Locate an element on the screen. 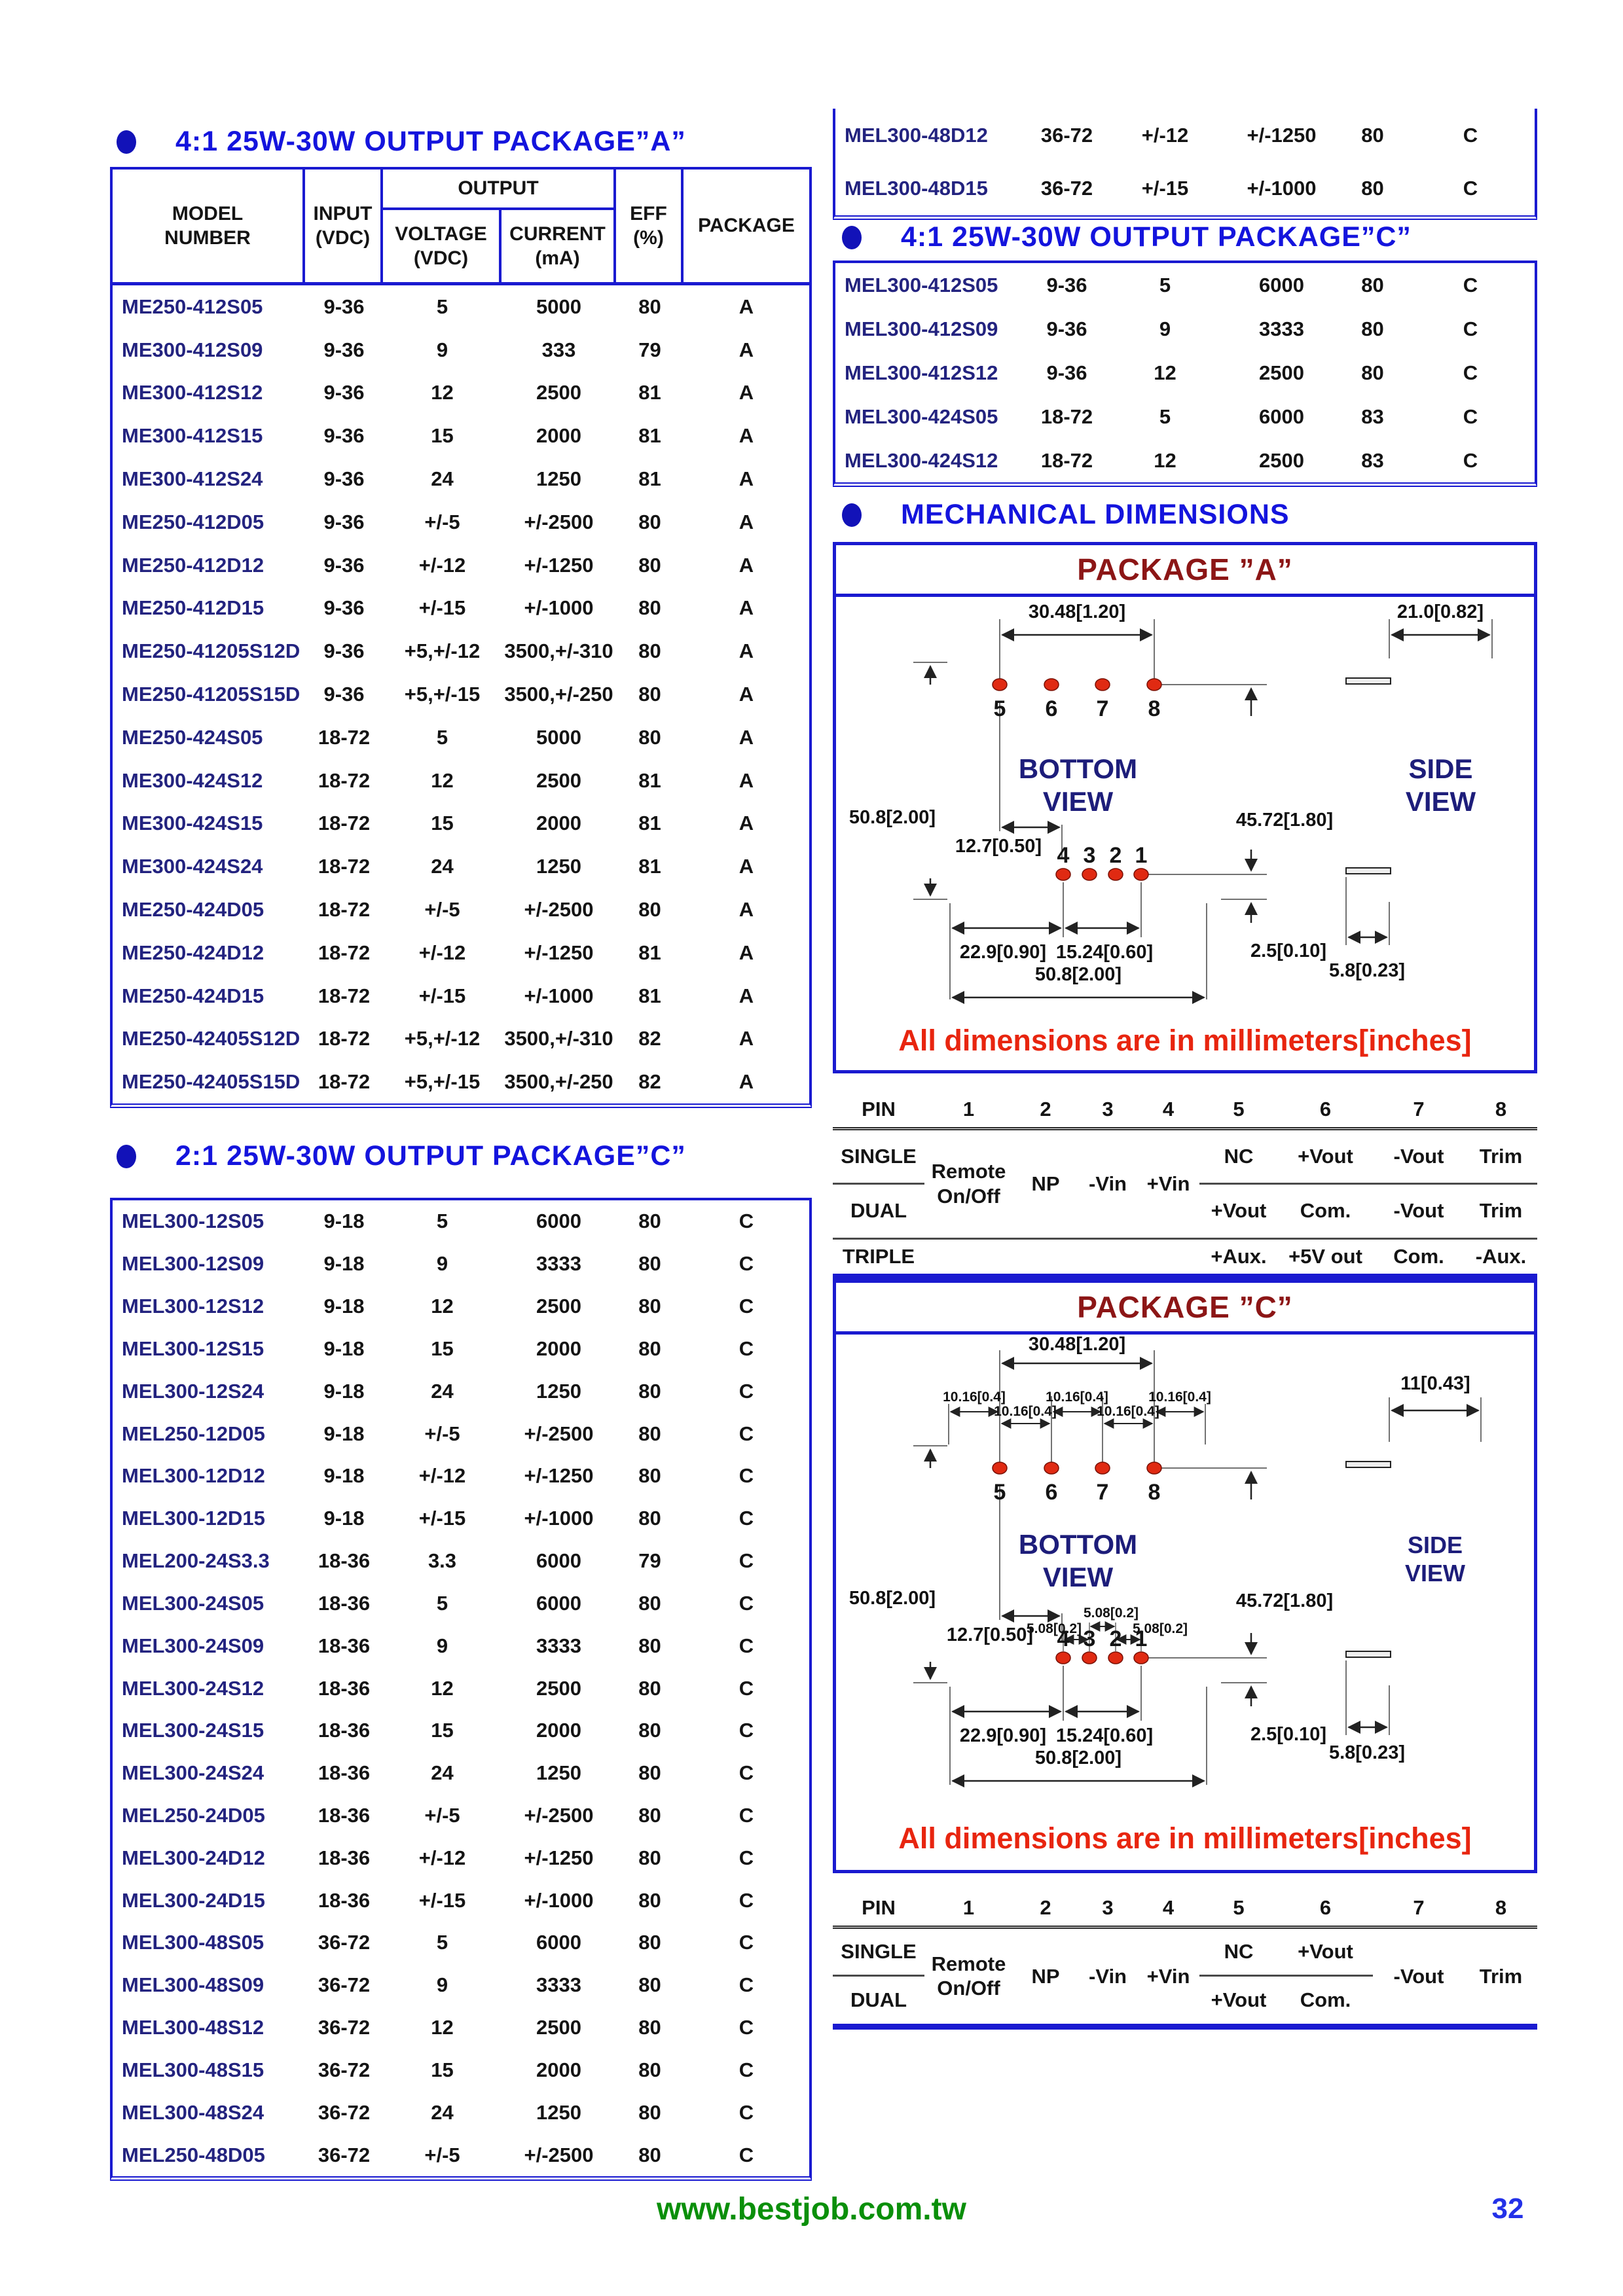  row-label-dual: DUAL is located at coordinates (878, 2000).